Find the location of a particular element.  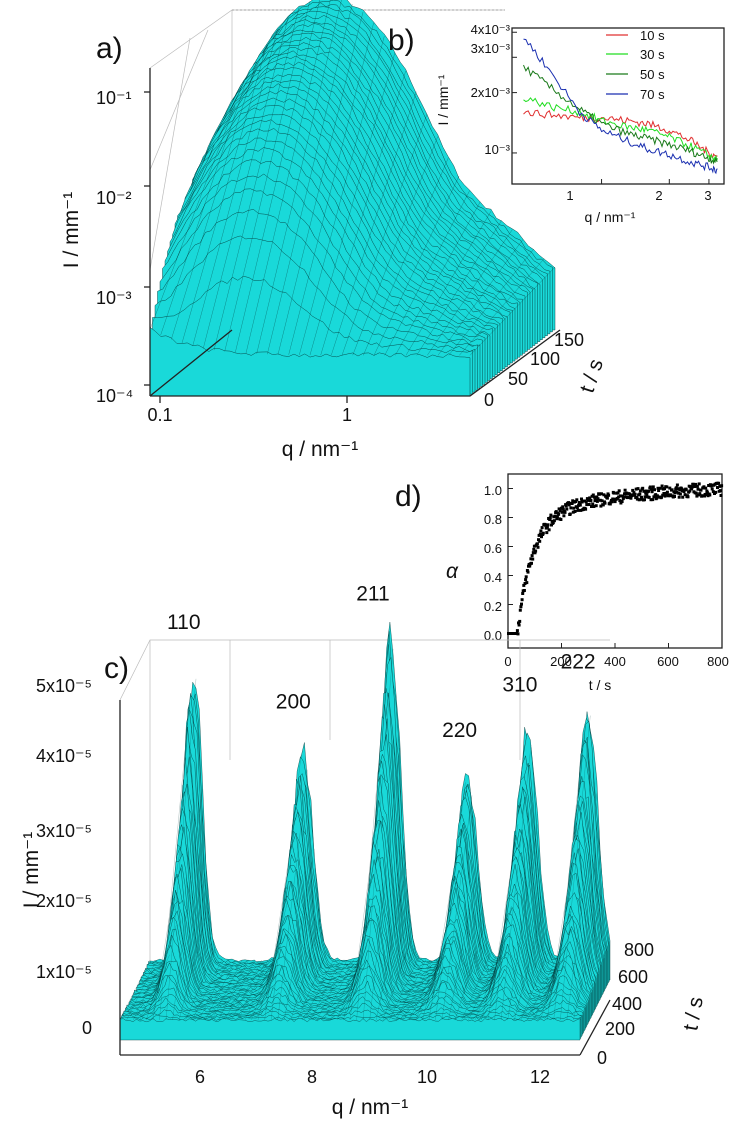

series-line-70s is located at coordinates (620, 106).